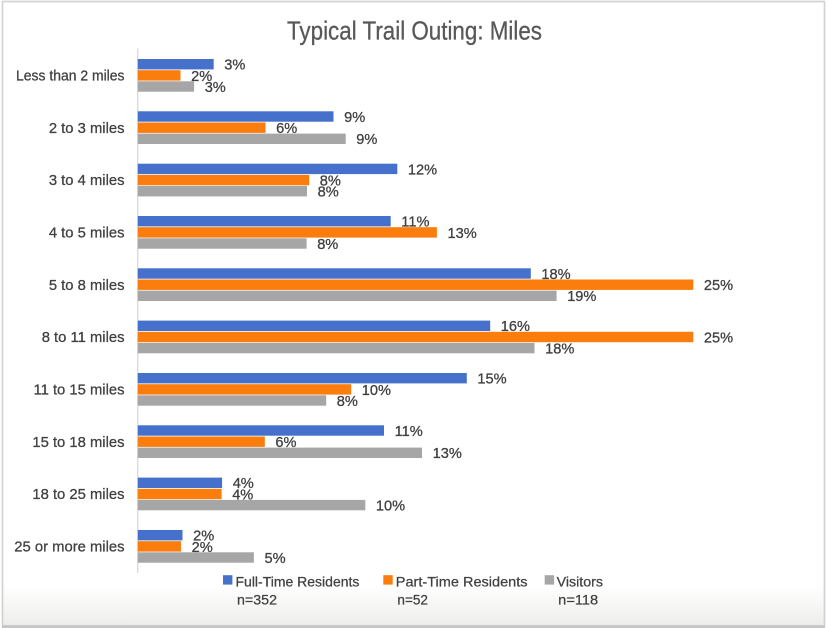 The width and height of the screenshot is (826, 628). I want to click on svg-text: 19%, so click(581, 297).